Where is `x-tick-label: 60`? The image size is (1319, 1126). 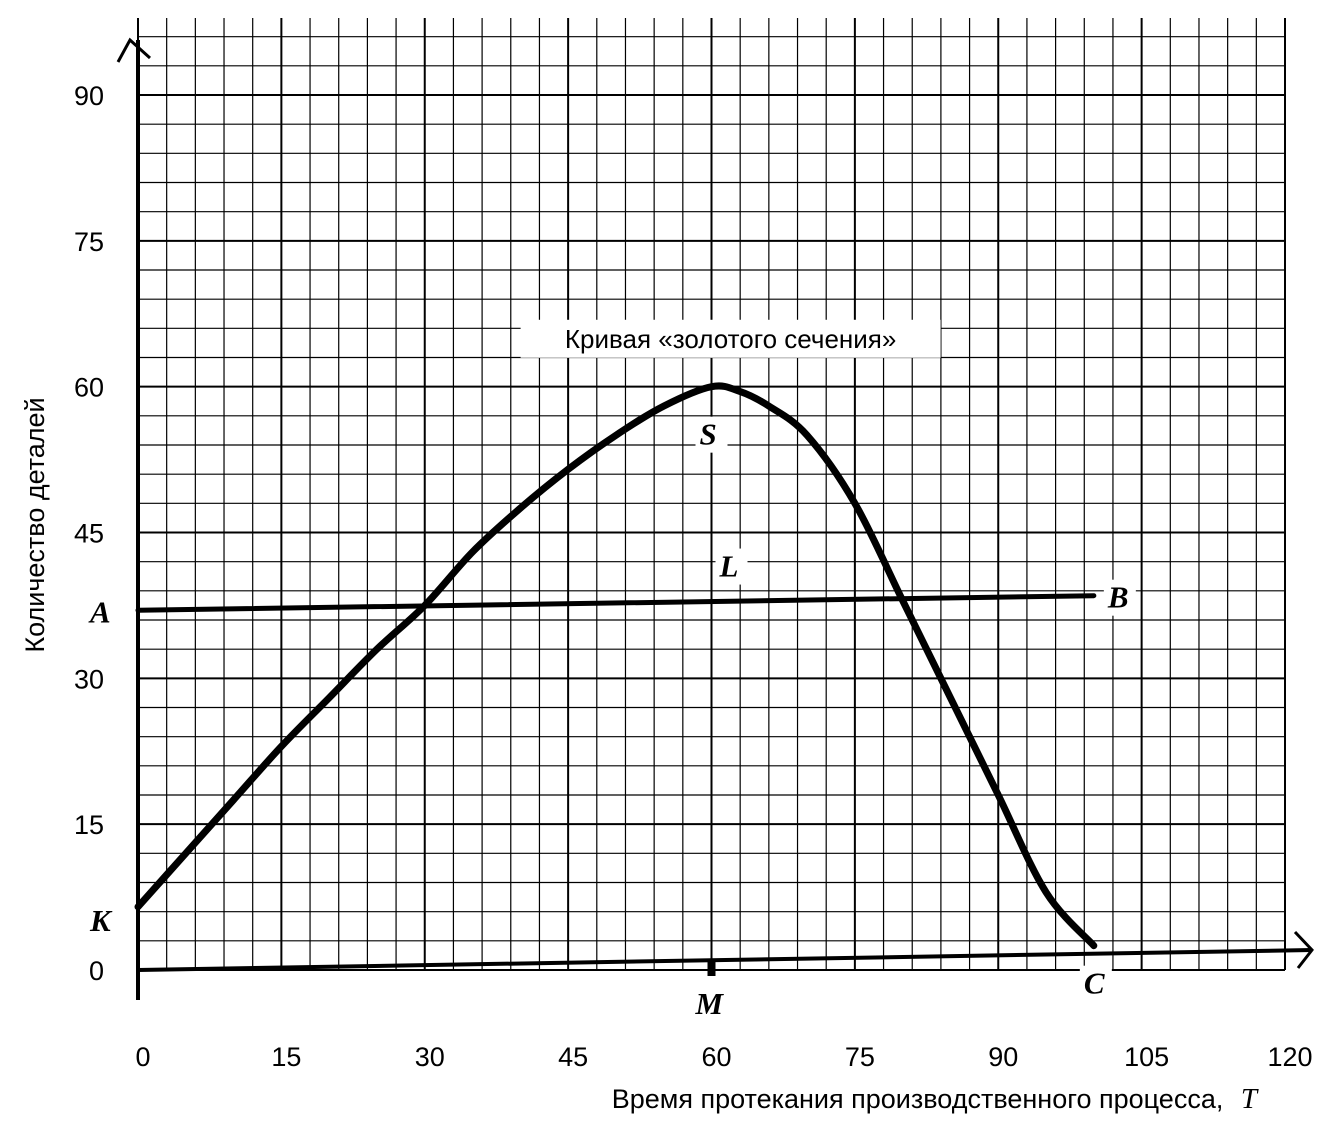 x-tick-label: 60 is located at coordinates (716, 1057).